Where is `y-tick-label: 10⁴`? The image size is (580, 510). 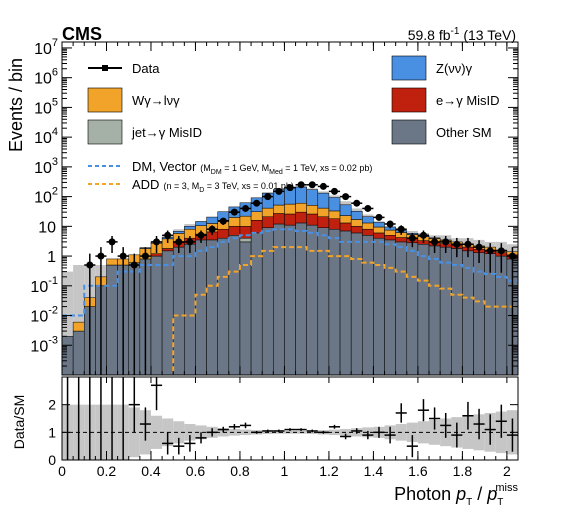 y-tick-label: 10⁴ is located at coordinates (46, 136).